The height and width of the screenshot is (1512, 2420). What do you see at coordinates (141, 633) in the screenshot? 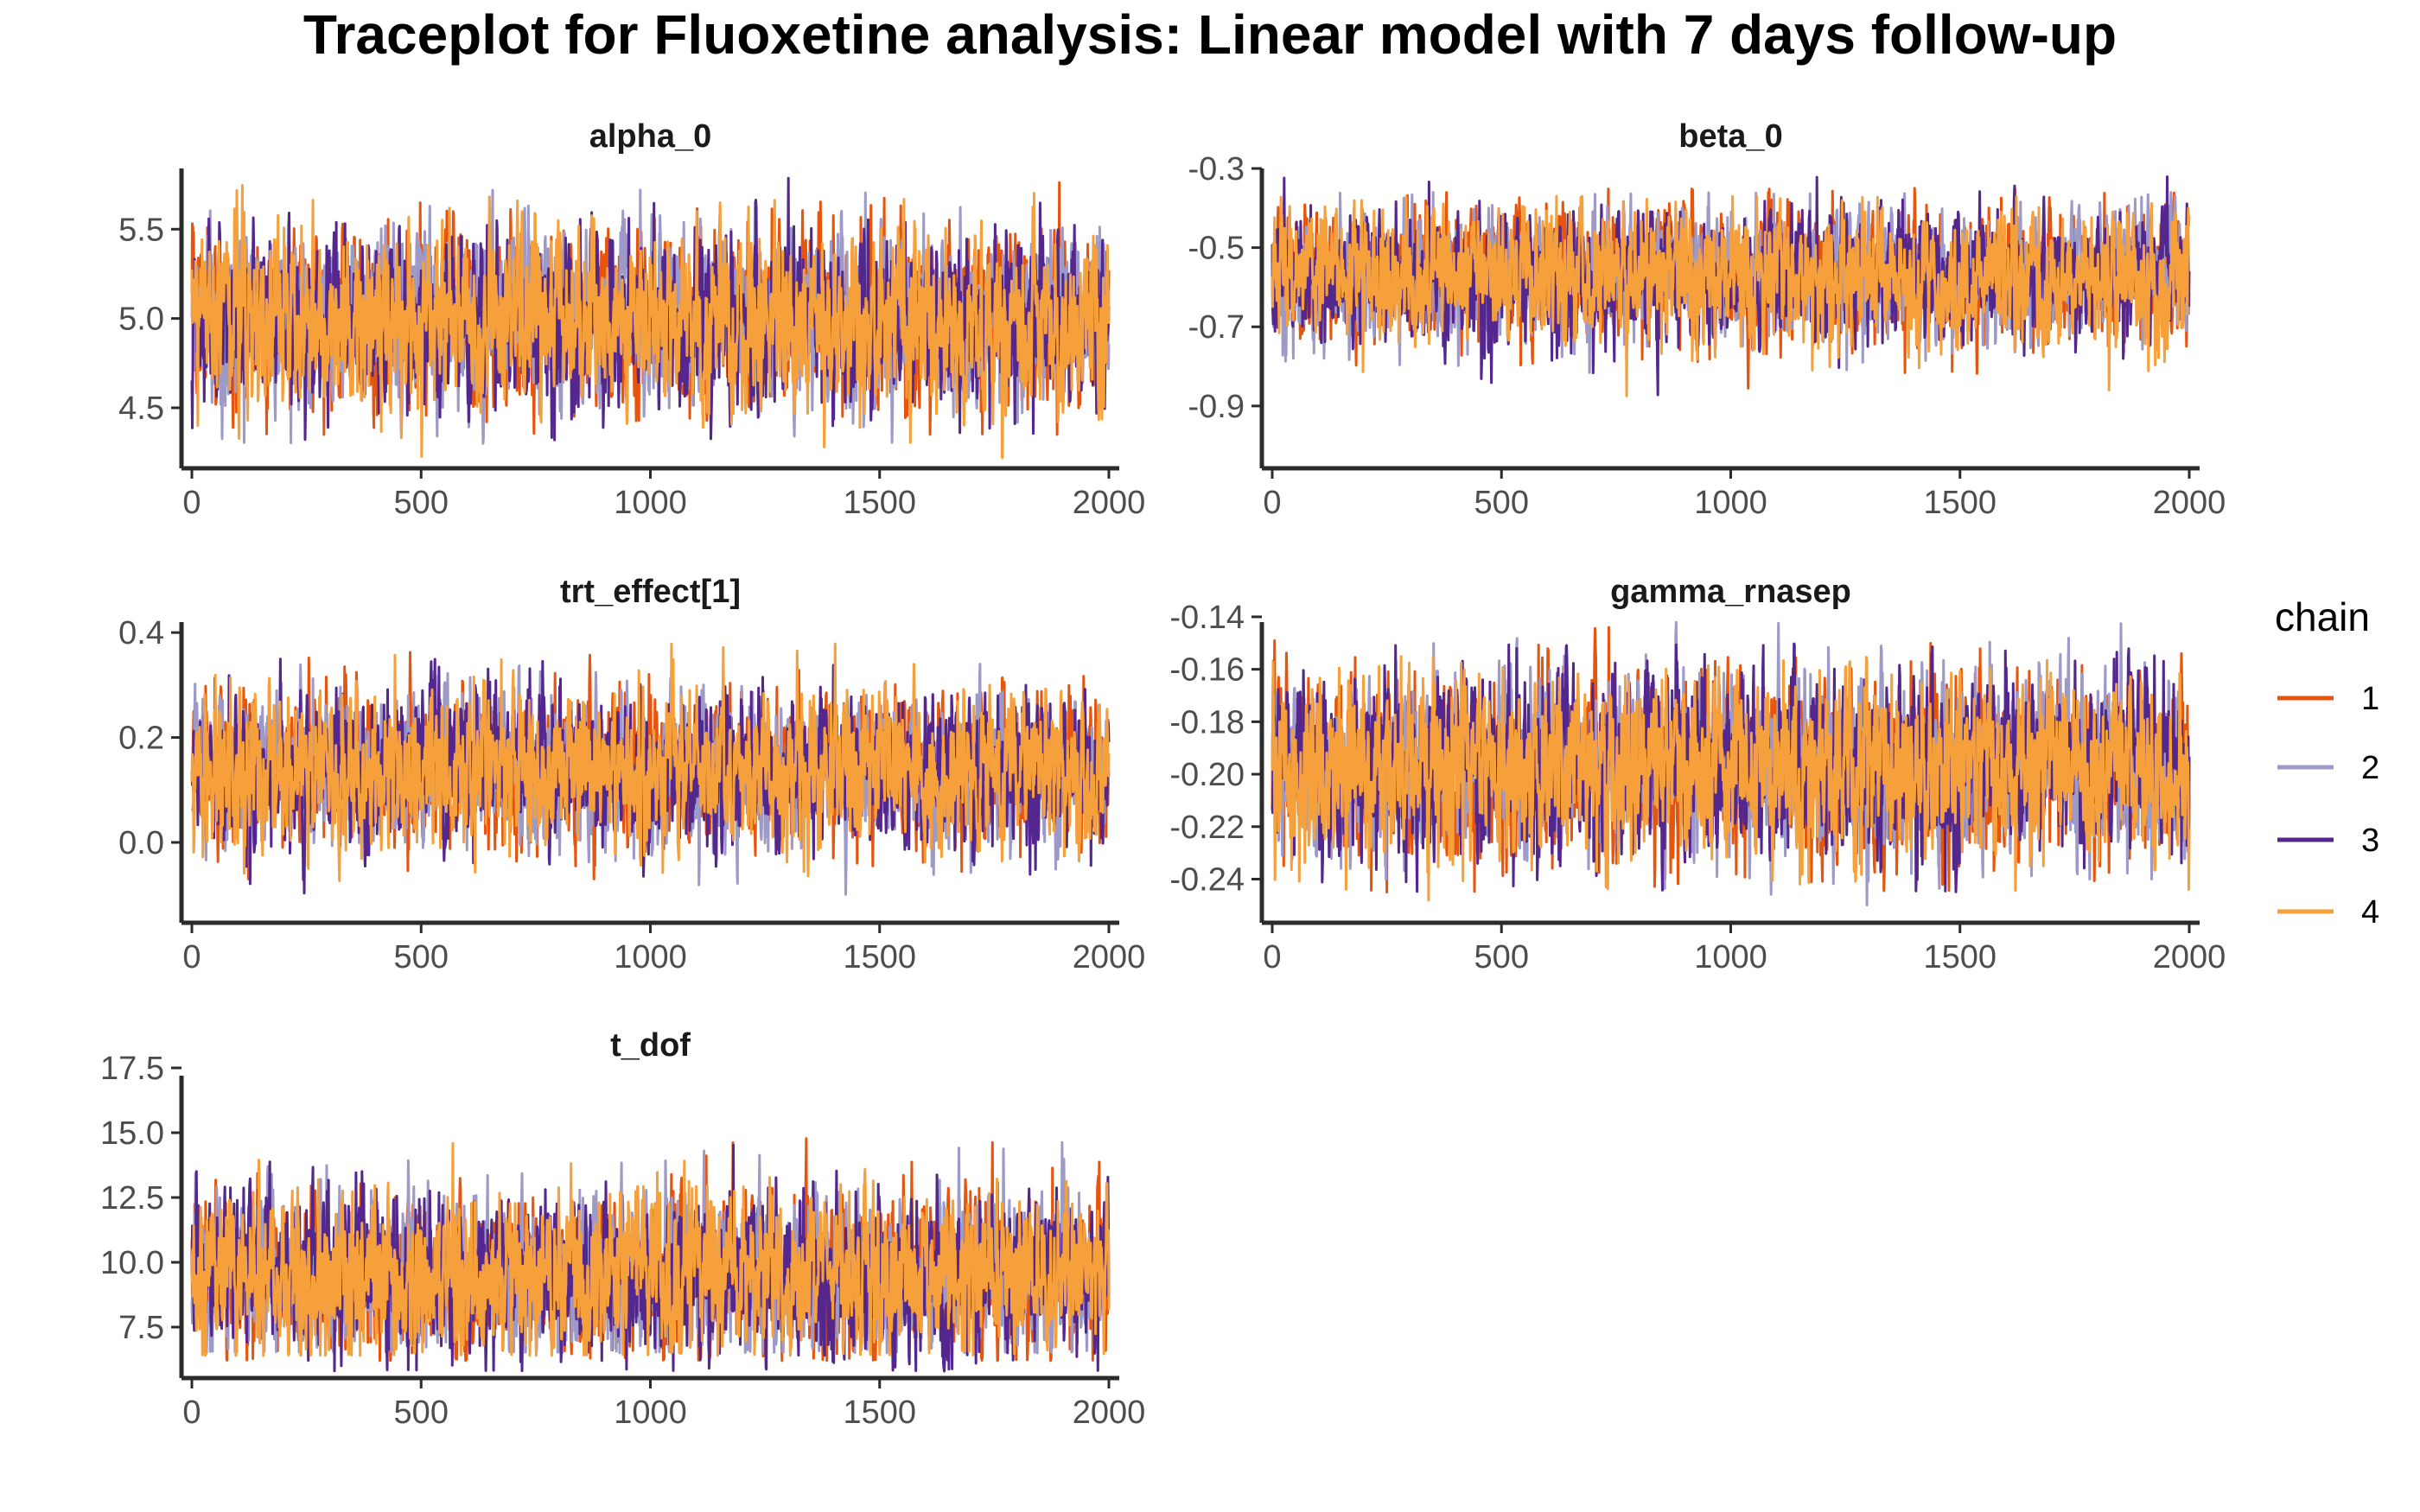
I see `y-tick-label: 0.4` at bounding box center [141, 633].